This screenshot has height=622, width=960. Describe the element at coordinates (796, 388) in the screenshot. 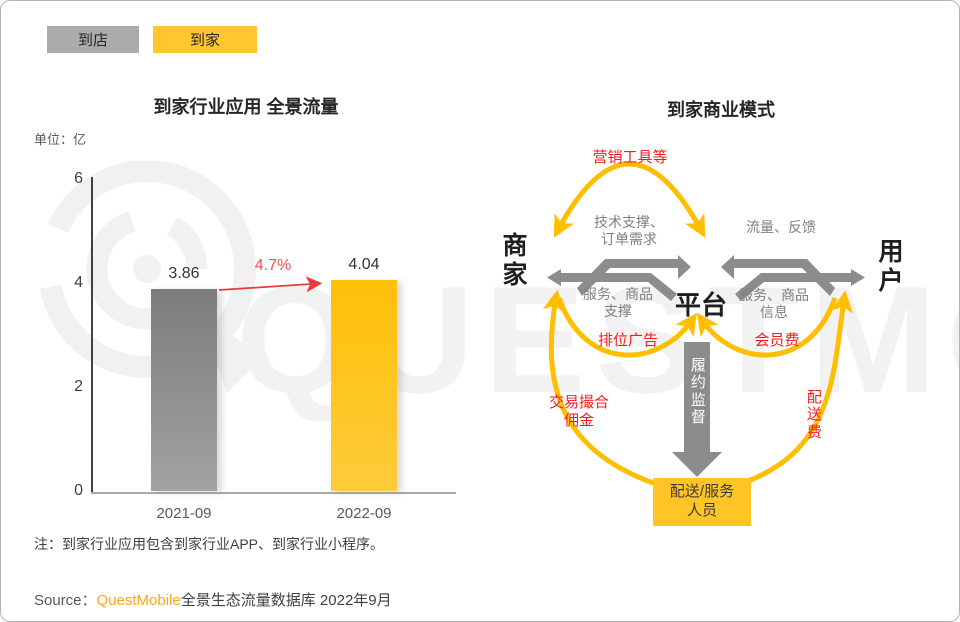

I see `delivery-fee-arrow` at that location.